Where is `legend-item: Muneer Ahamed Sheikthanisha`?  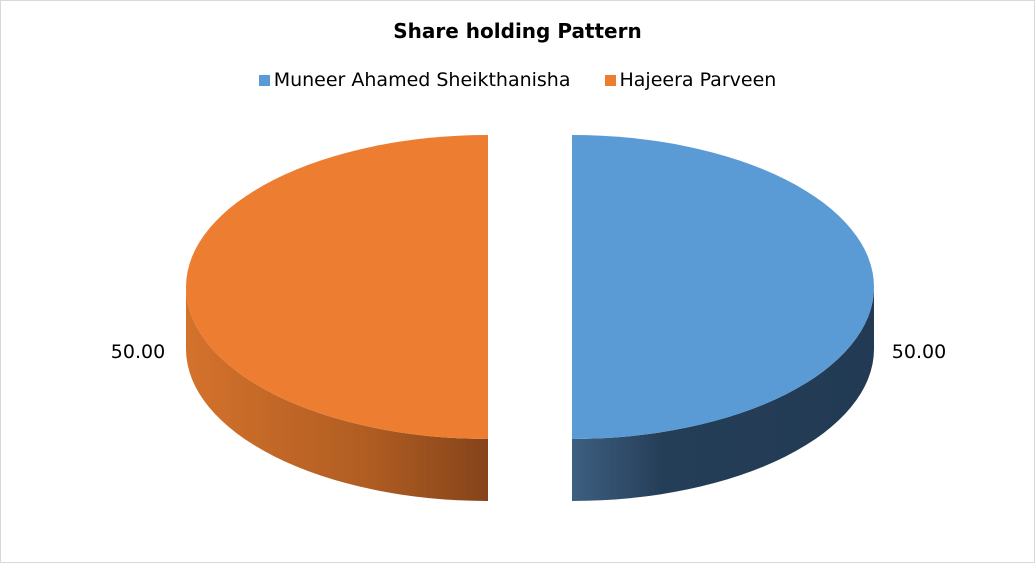
legend-item: Muneer Ahamed Sheikthanisha is located at coordinates (414, 80).